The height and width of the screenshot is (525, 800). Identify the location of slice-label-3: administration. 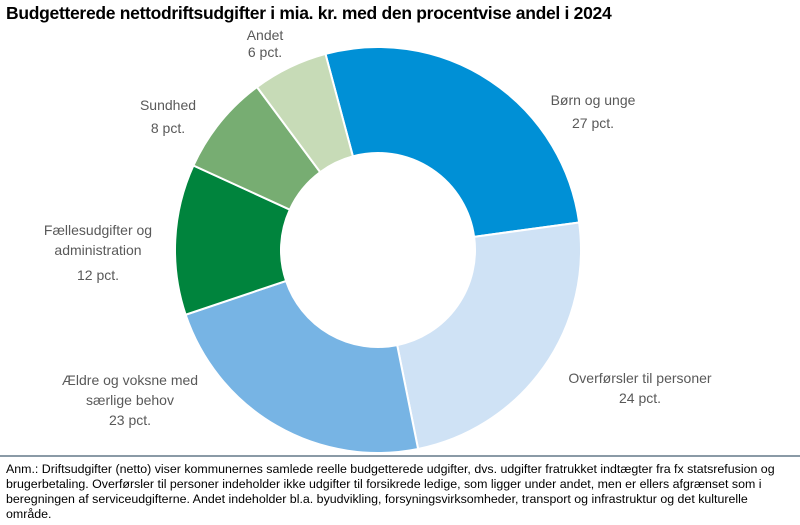
(97, 250).